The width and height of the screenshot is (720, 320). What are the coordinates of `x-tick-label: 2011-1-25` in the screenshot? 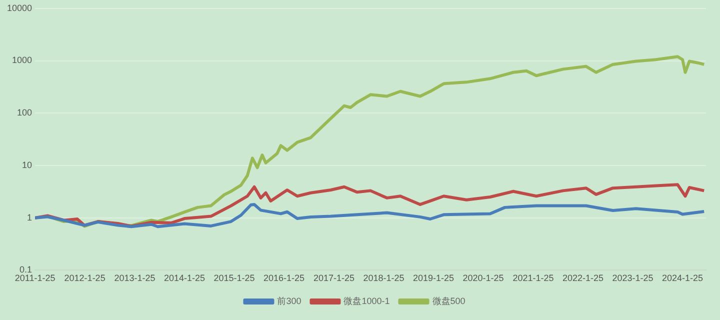 It's located at (35, 278).